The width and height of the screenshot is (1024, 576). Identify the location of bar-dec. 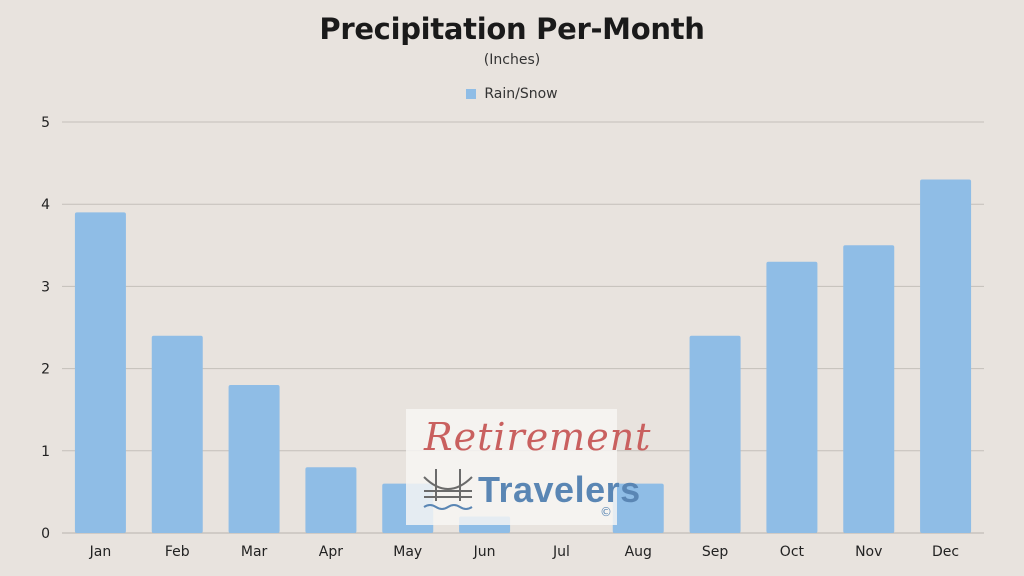
(945, 356).